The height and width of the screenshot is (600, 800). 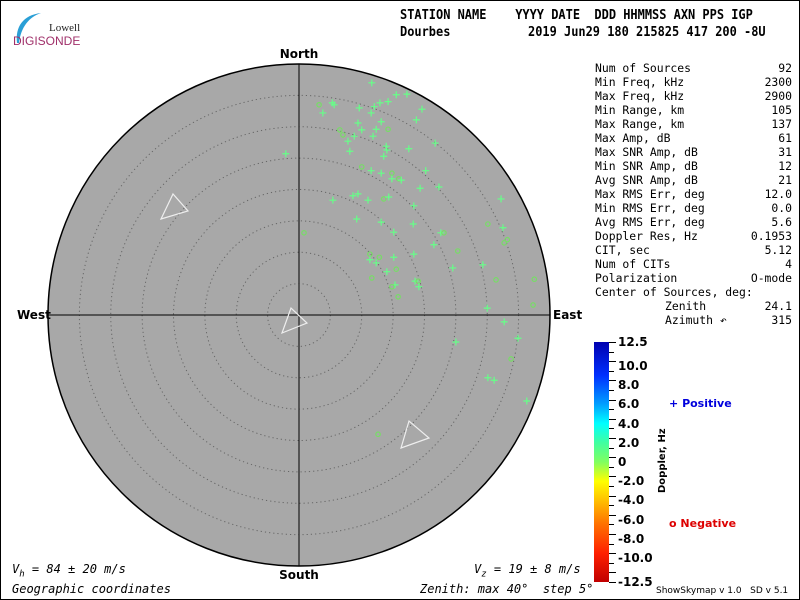 What do you see at coordinates (507, 589) in the screenshot?
I see `zenith-scale: Zenith: max 40° step 5°` at bounding box center [507, 589].